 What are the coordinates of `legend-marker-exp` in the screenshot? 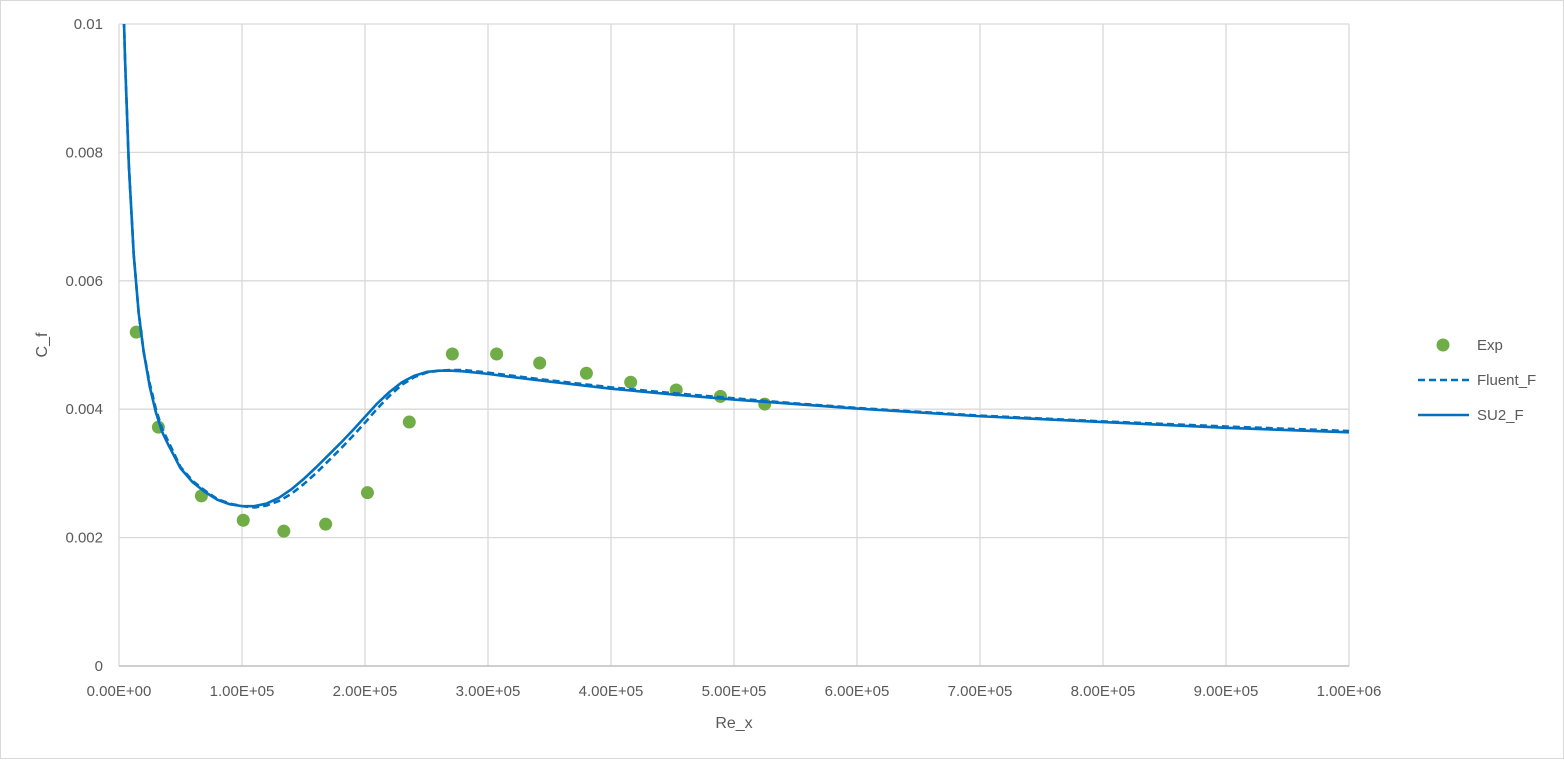 It's located at (1443, 345).